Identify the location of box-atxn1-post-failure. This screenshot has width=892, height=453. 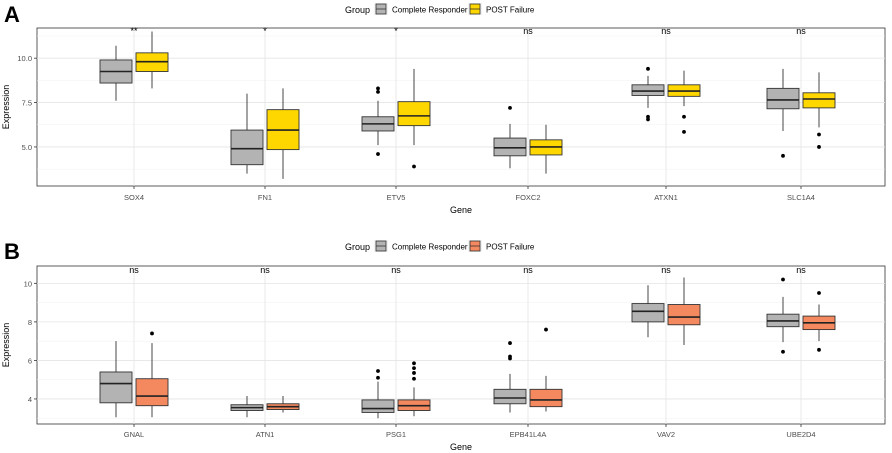
(684, 102).